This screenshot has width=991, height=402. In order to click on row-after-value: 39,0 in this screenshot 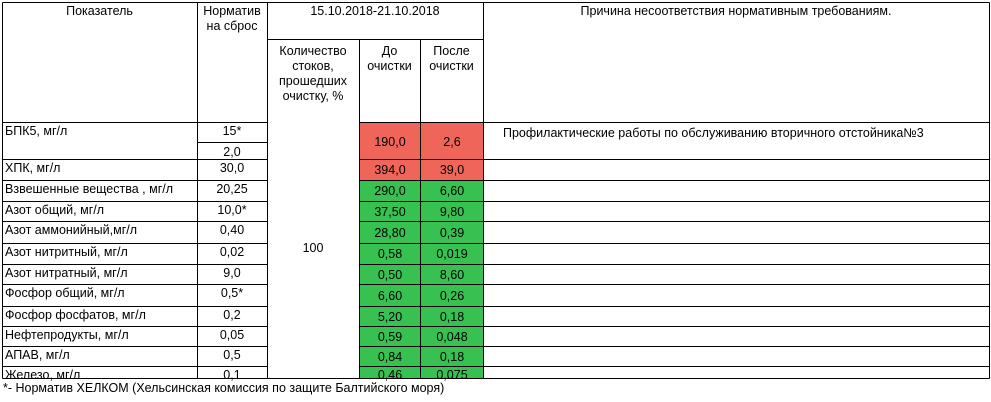, I will do `click(452, 170)`.